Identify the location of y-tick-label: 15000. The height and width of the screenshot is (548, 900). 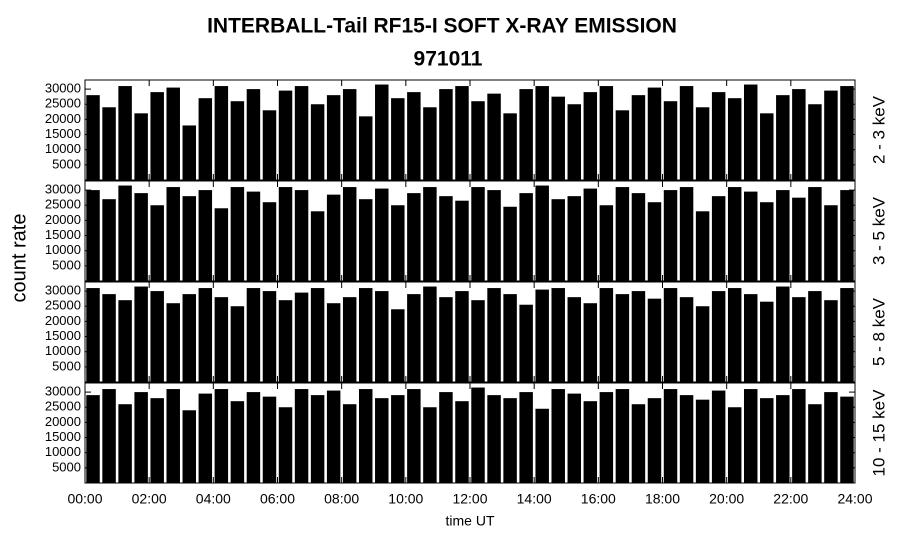
(63, 234).